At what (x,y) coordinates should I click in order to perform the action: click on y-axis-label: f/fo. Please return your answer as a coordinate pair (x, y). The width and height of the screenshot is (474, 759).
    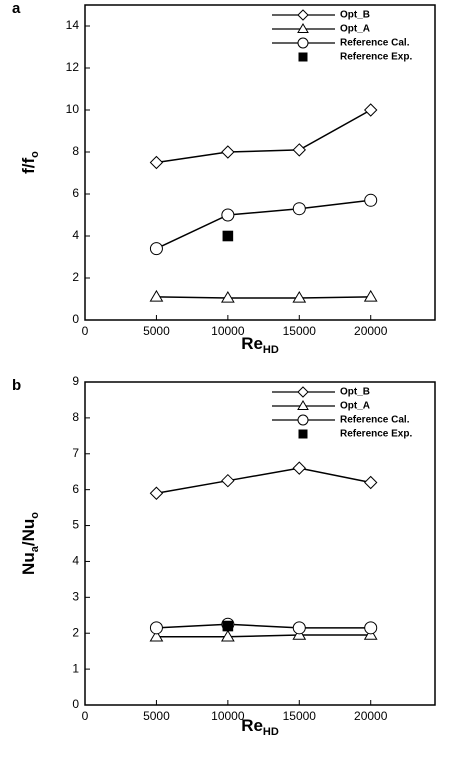
    Looking at the image, I should click on (29, 162).